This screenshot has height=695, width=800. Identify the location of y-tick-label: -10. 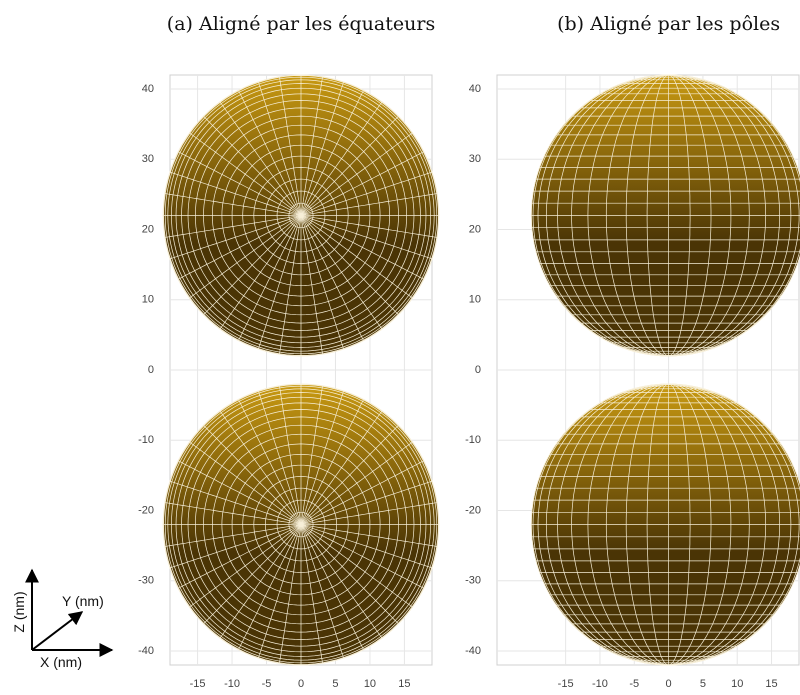
(473, 440).